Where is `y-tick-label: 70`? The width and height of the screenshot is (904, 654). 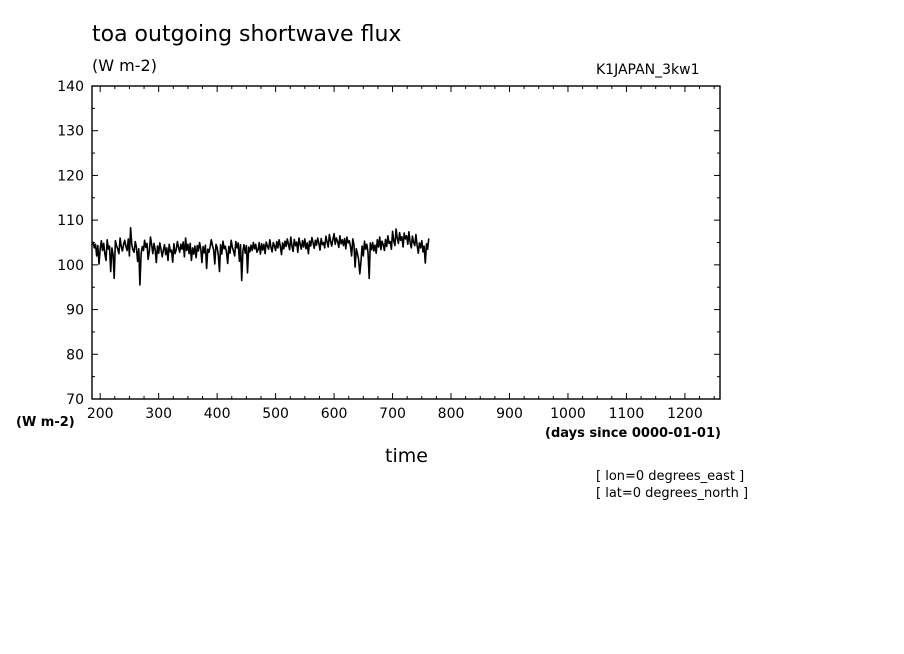
y-tick-label: 70 is located at coordinates (75, 400).